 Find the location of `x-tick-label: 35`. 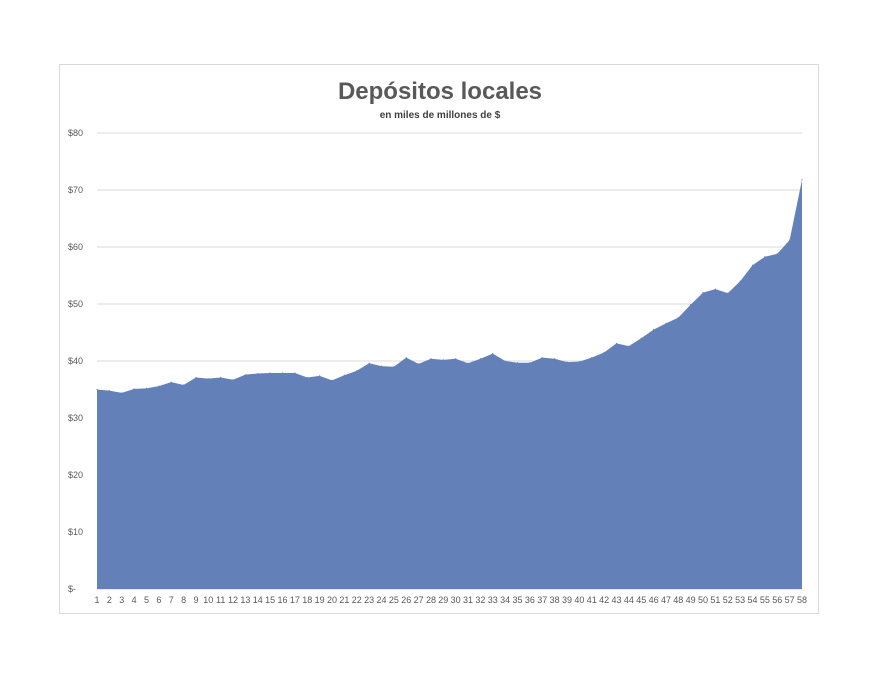

x-tick-label: 35 is located at coordinates (518, 600).